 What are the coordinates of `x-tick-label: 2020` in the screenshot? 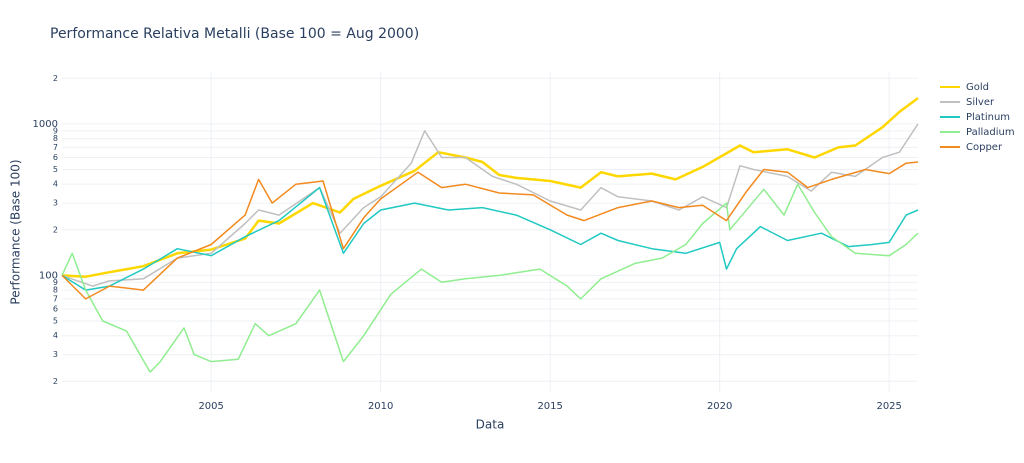 It's located at (719, 406).